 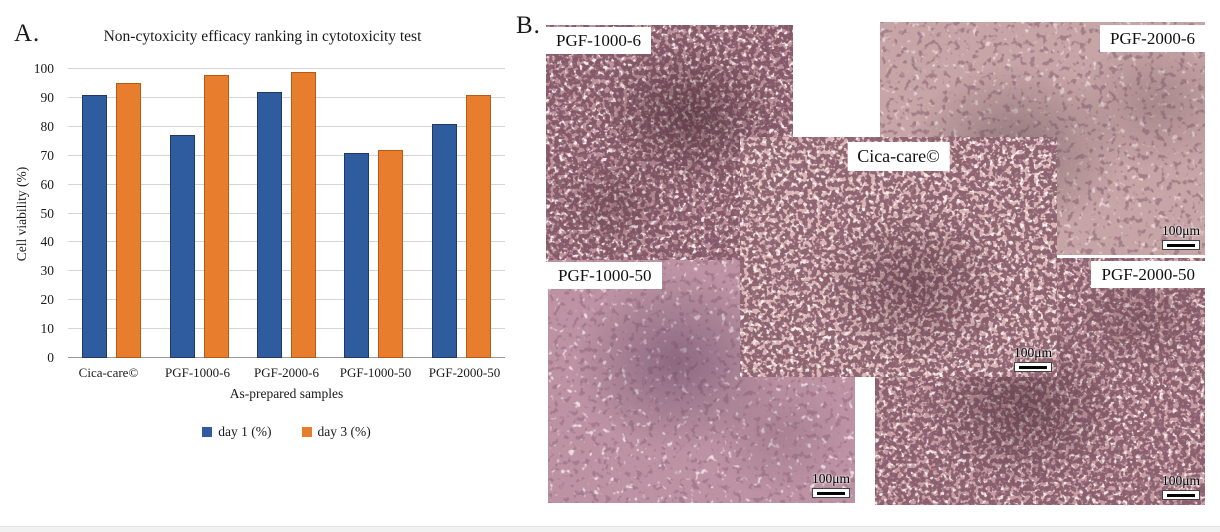 I want to click on y-tick-label: 100, so click(x=43, y=68).